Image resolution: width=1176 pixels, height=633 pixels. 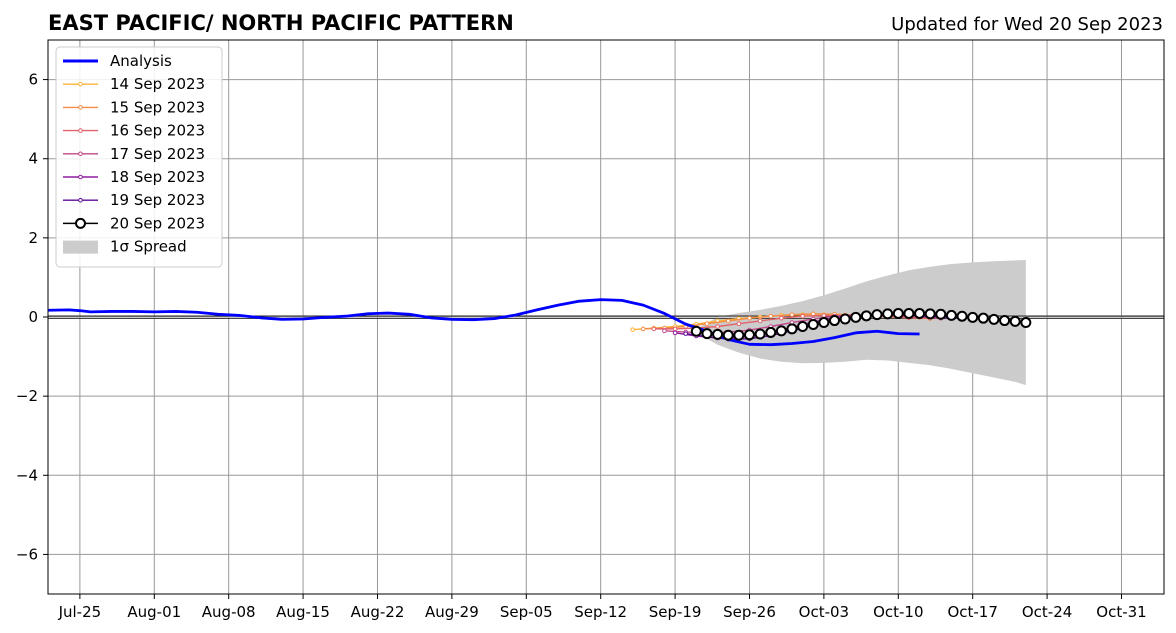 What do you see at coordinates (27, 396) in the screenshot?
I see `y-tick-label: −2` at bounding box center [27, 396].